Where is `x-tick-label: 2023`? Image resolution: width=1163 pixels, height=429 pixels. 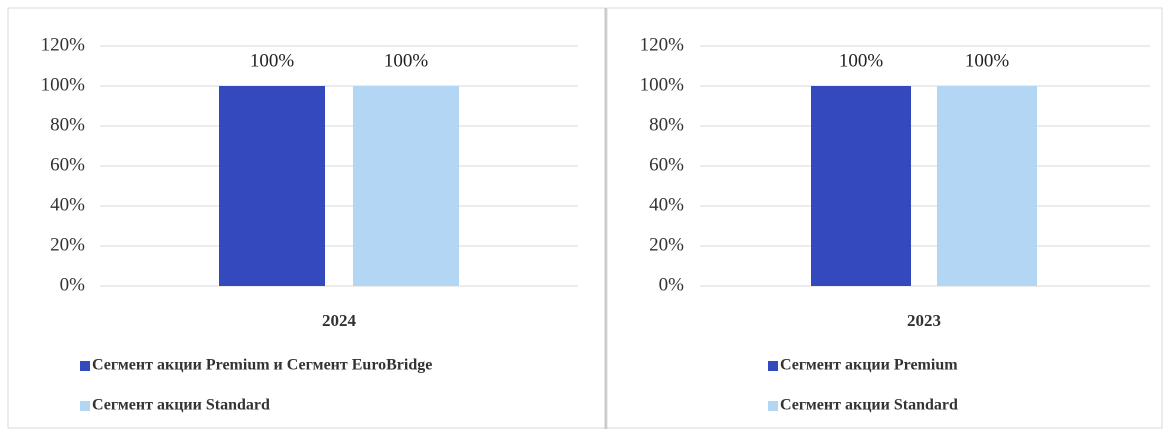
x-tick-label: 2023 is located at coordinates (924, 320).